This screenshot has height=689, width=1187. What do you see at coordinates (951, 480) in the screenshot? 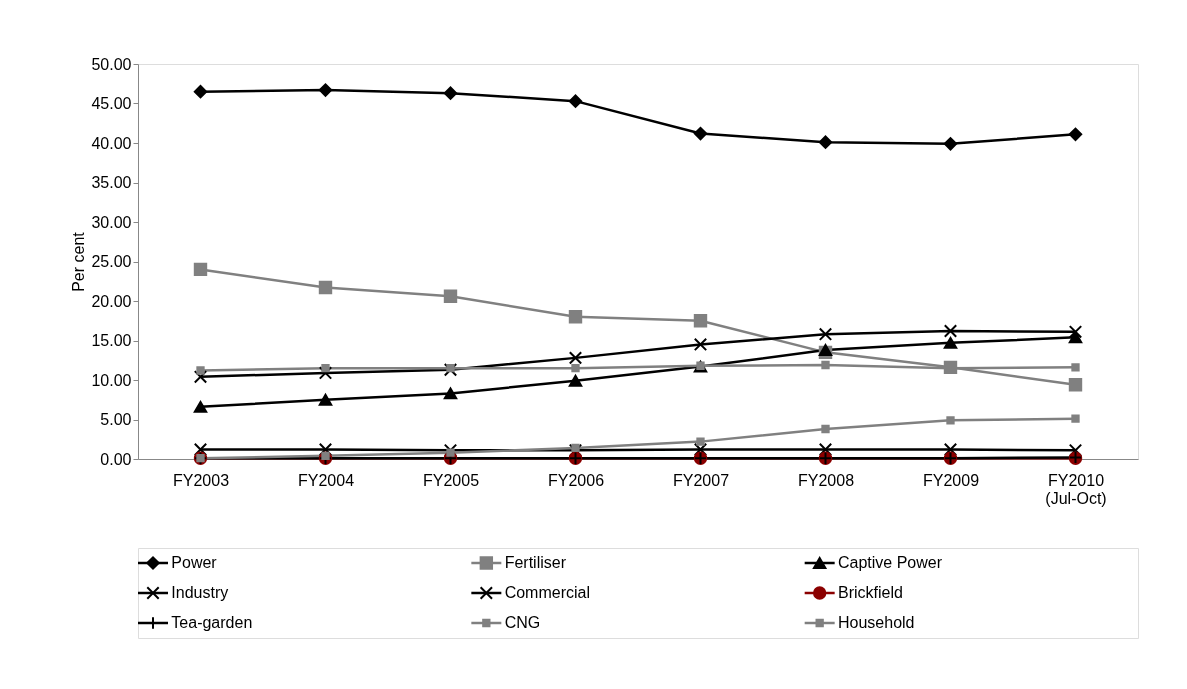
I see `x-tick-label: FY2009` at bounding box center [951, 480].